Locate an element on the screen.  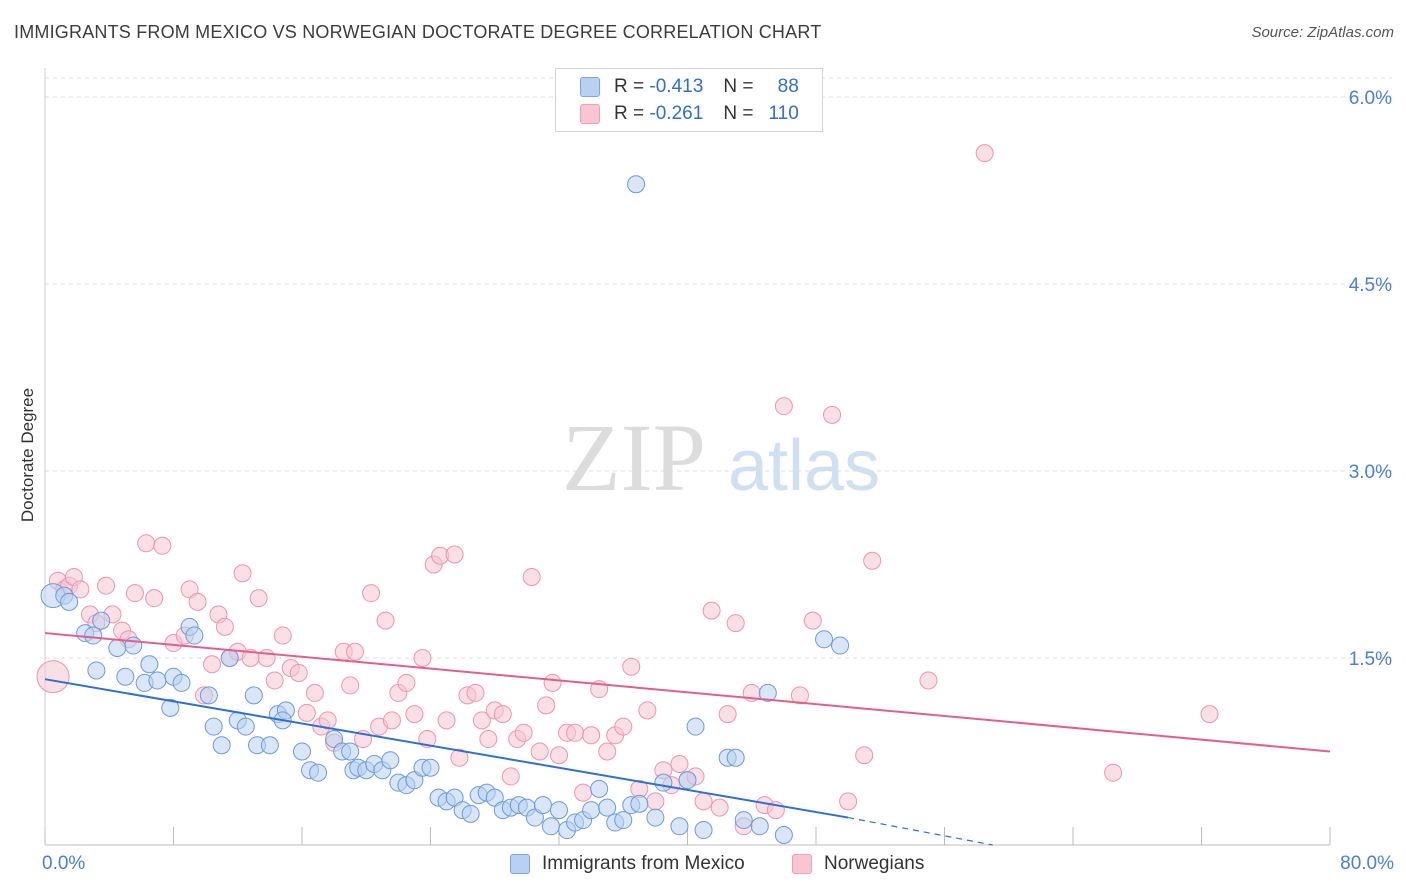
norwegians-trend-line is located at coordinates (687, 692).